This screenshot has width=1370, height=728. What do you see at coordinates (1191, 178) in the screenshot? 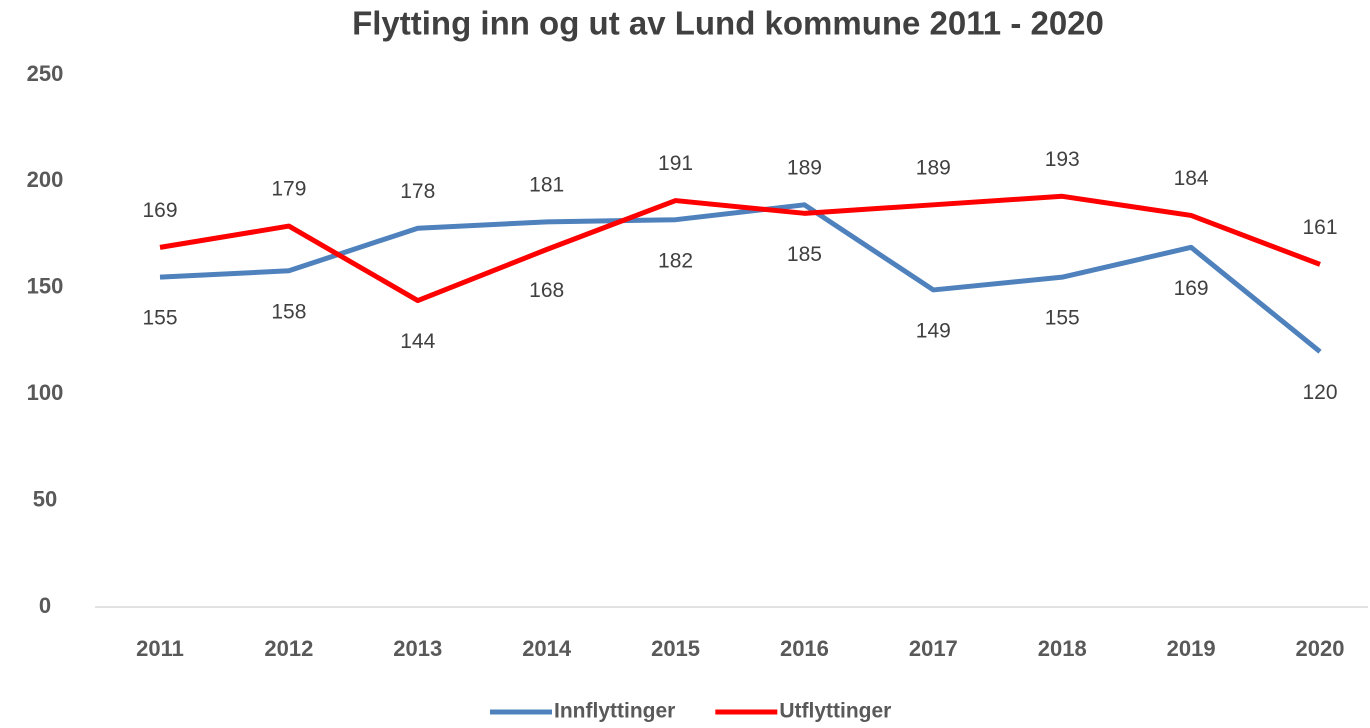
I see `data-label: 184` at bounding box center [1191, 178].